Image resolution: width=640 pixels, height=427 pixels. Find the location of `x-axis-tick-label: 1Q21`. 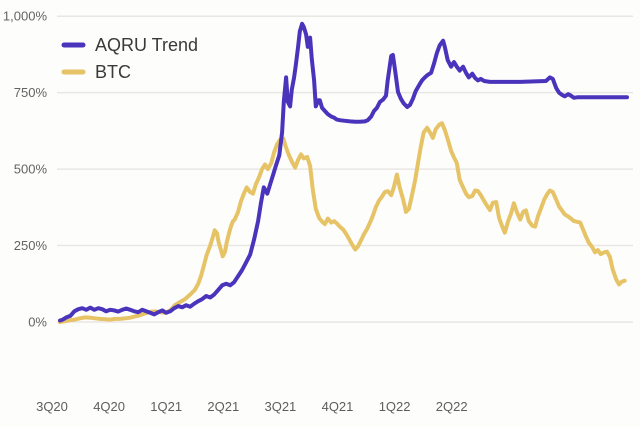

x-axis-tick-label: 1Q21 is located at coordinates (166, 406).